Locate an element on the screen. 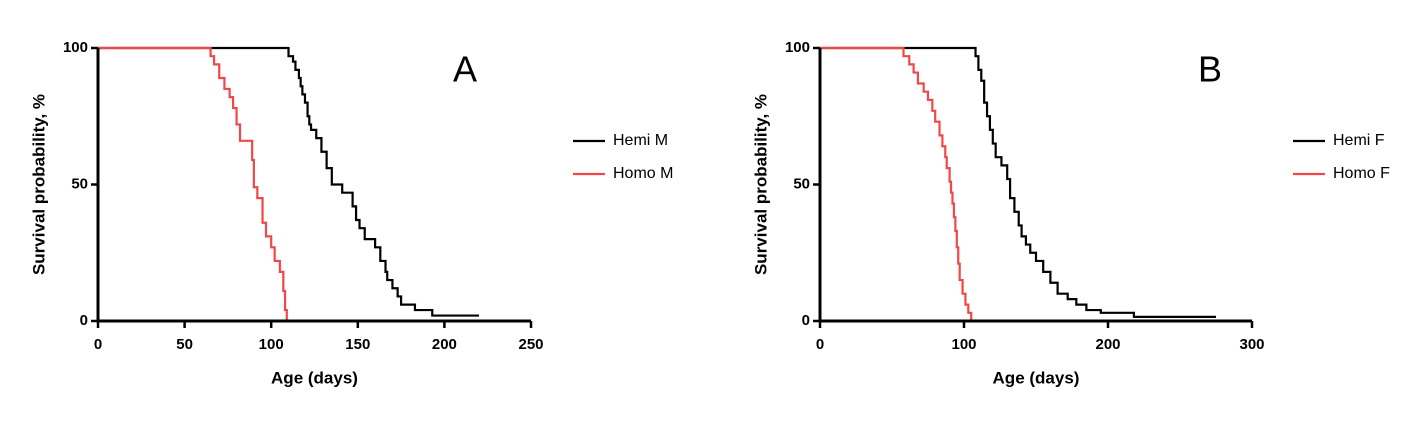 This screenshot has height=424, width=1428. panel-label: A is located at coordinates (465, 69).